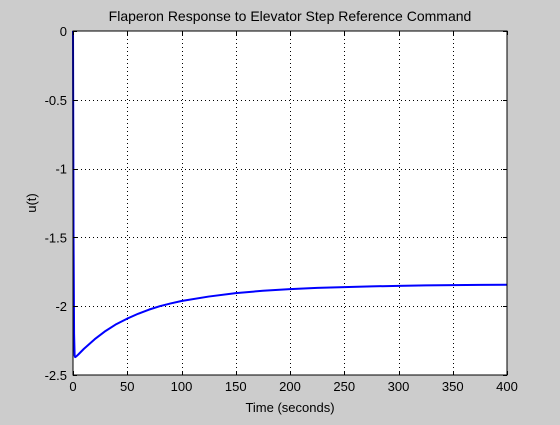  Describe the element at coordinates (61, 169) in the screenshot. I see `y-tick-label: -1` at that location.